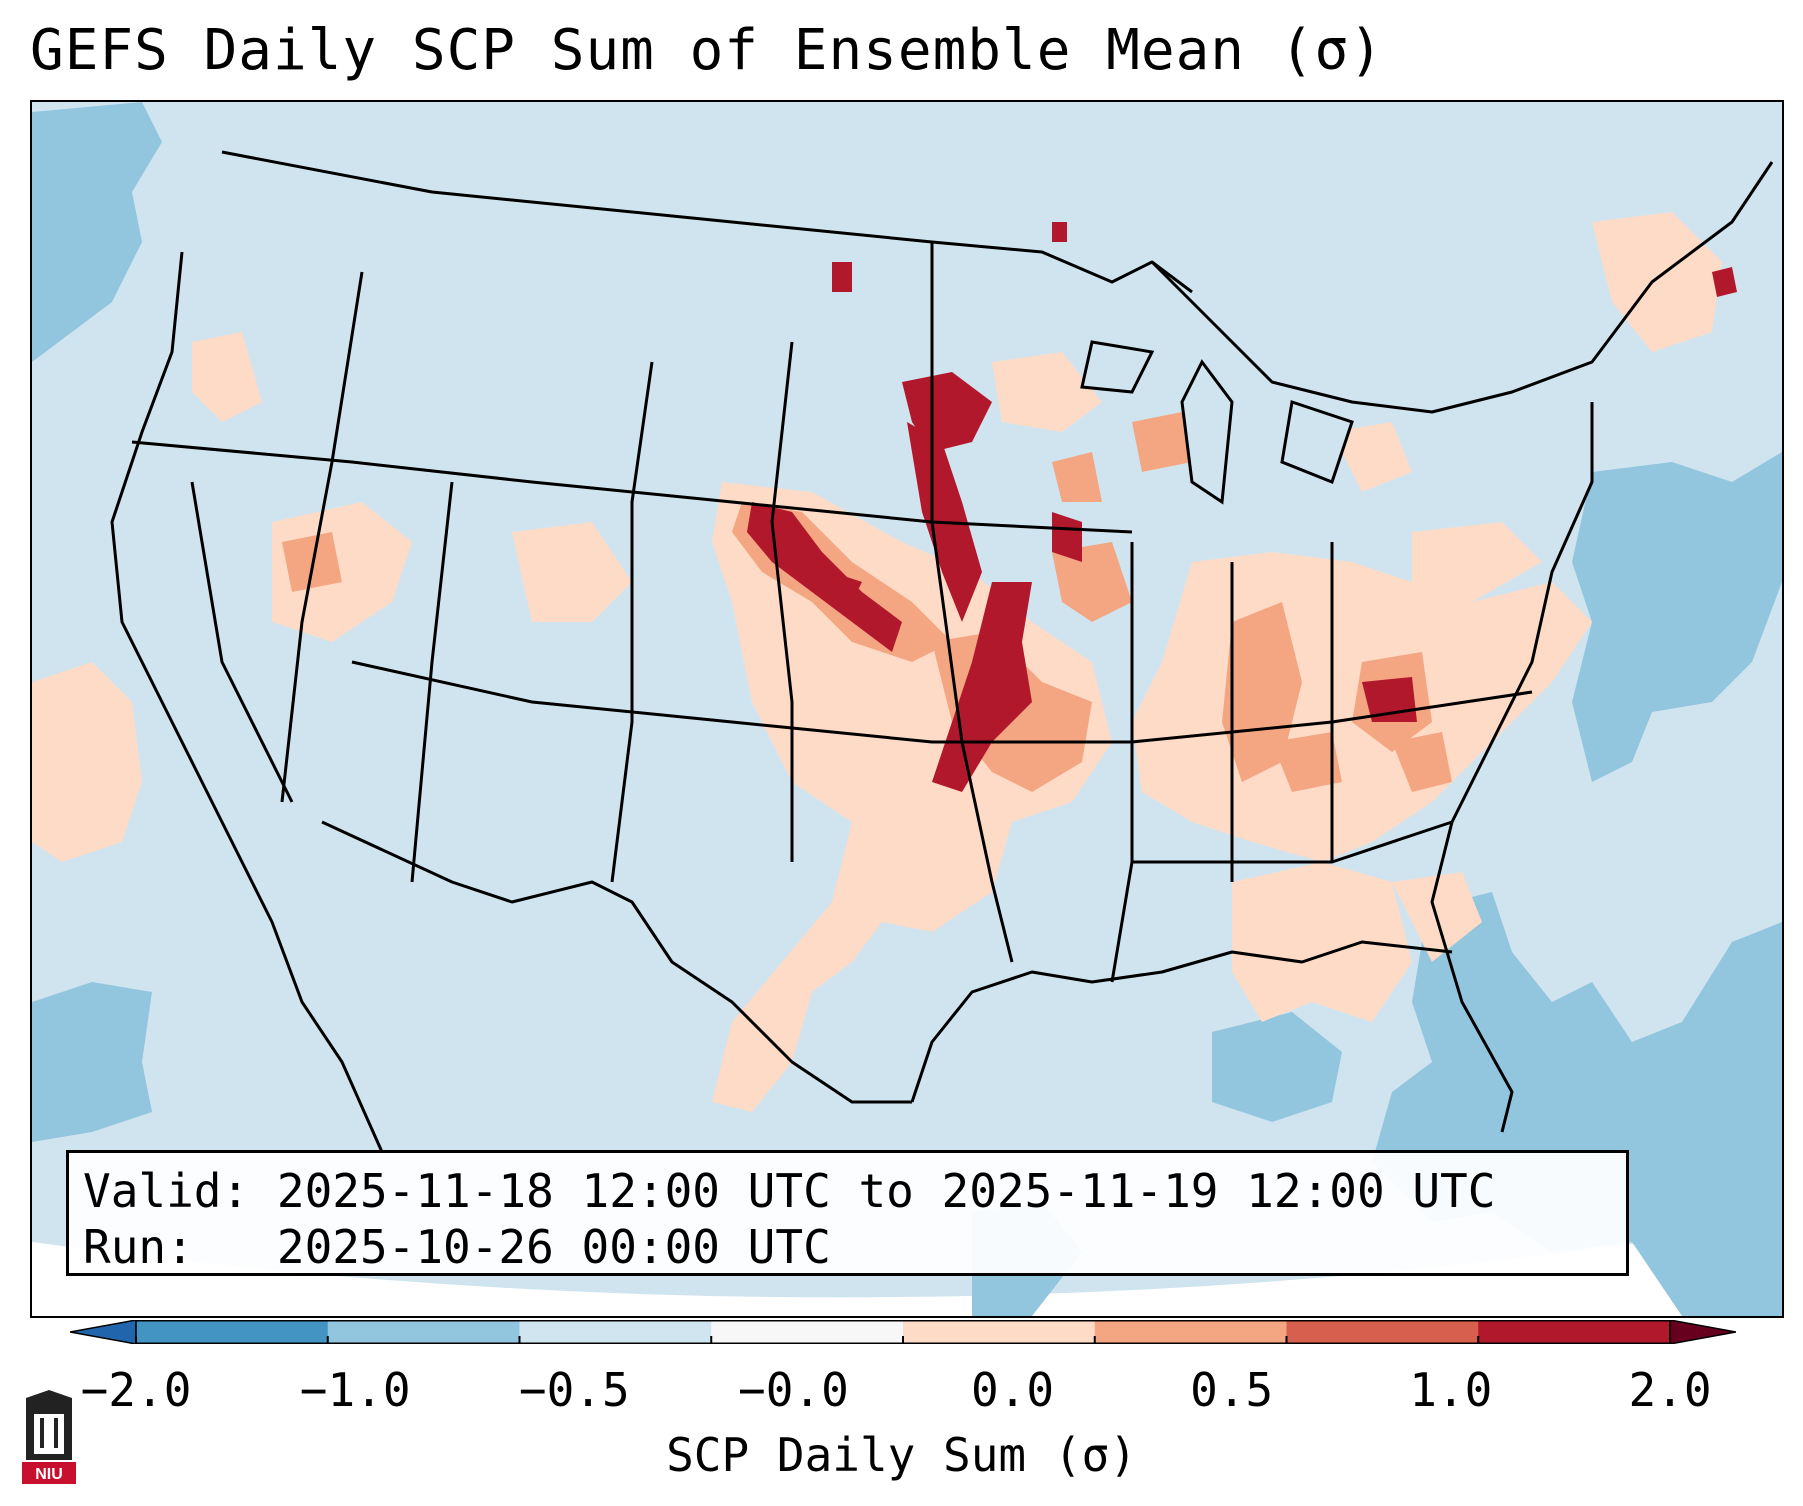 The width and height of the screenshot is (1803, 1506). What do you see at coordinates (907, 1269) in the screenshot?
I see `outside-domain-area` at bounding box center [907, 1269].